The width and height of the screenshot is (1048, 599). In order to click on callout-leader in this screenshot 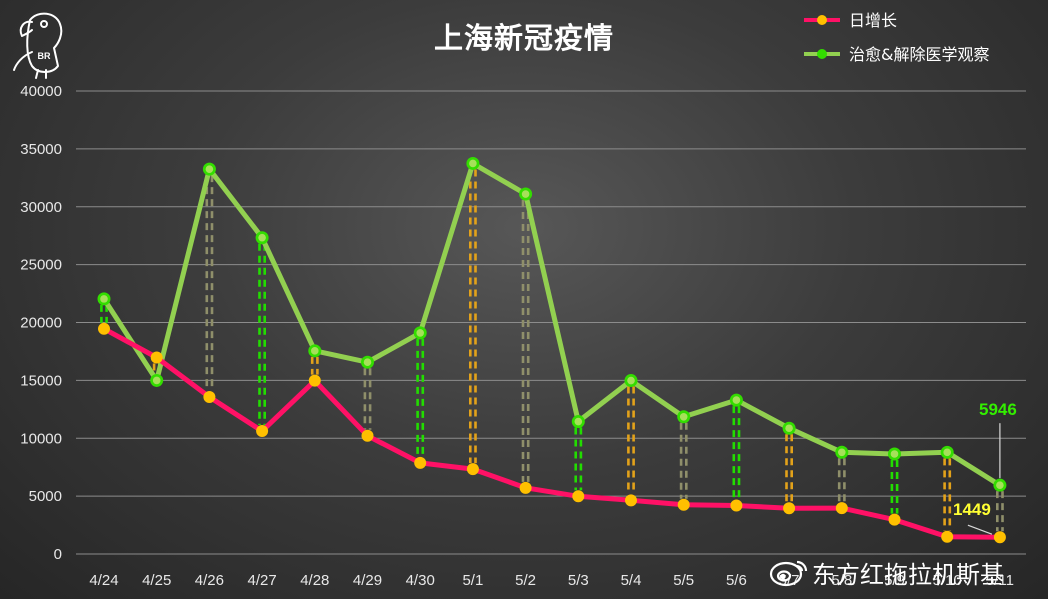, I will do `click(980, 529)`.